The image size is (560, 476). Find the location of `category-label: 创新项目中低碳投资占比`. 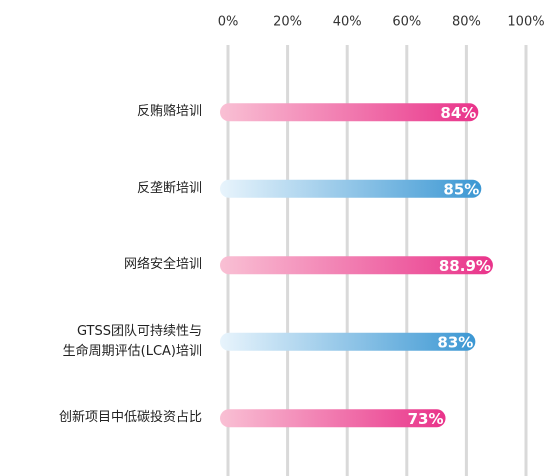

category-label: 创新项目中低碳投资占比 is located at coordinates (130, 418).